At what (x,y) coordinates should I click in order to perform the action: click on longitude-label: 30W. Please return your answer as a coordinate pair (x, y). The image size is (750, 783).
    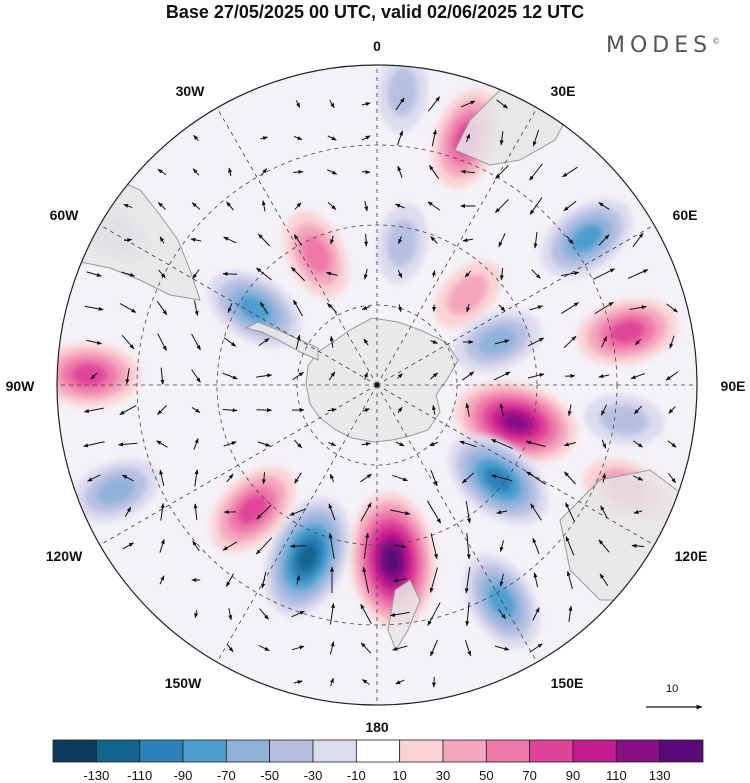
    Looking at the image, I should click on (190, 91).